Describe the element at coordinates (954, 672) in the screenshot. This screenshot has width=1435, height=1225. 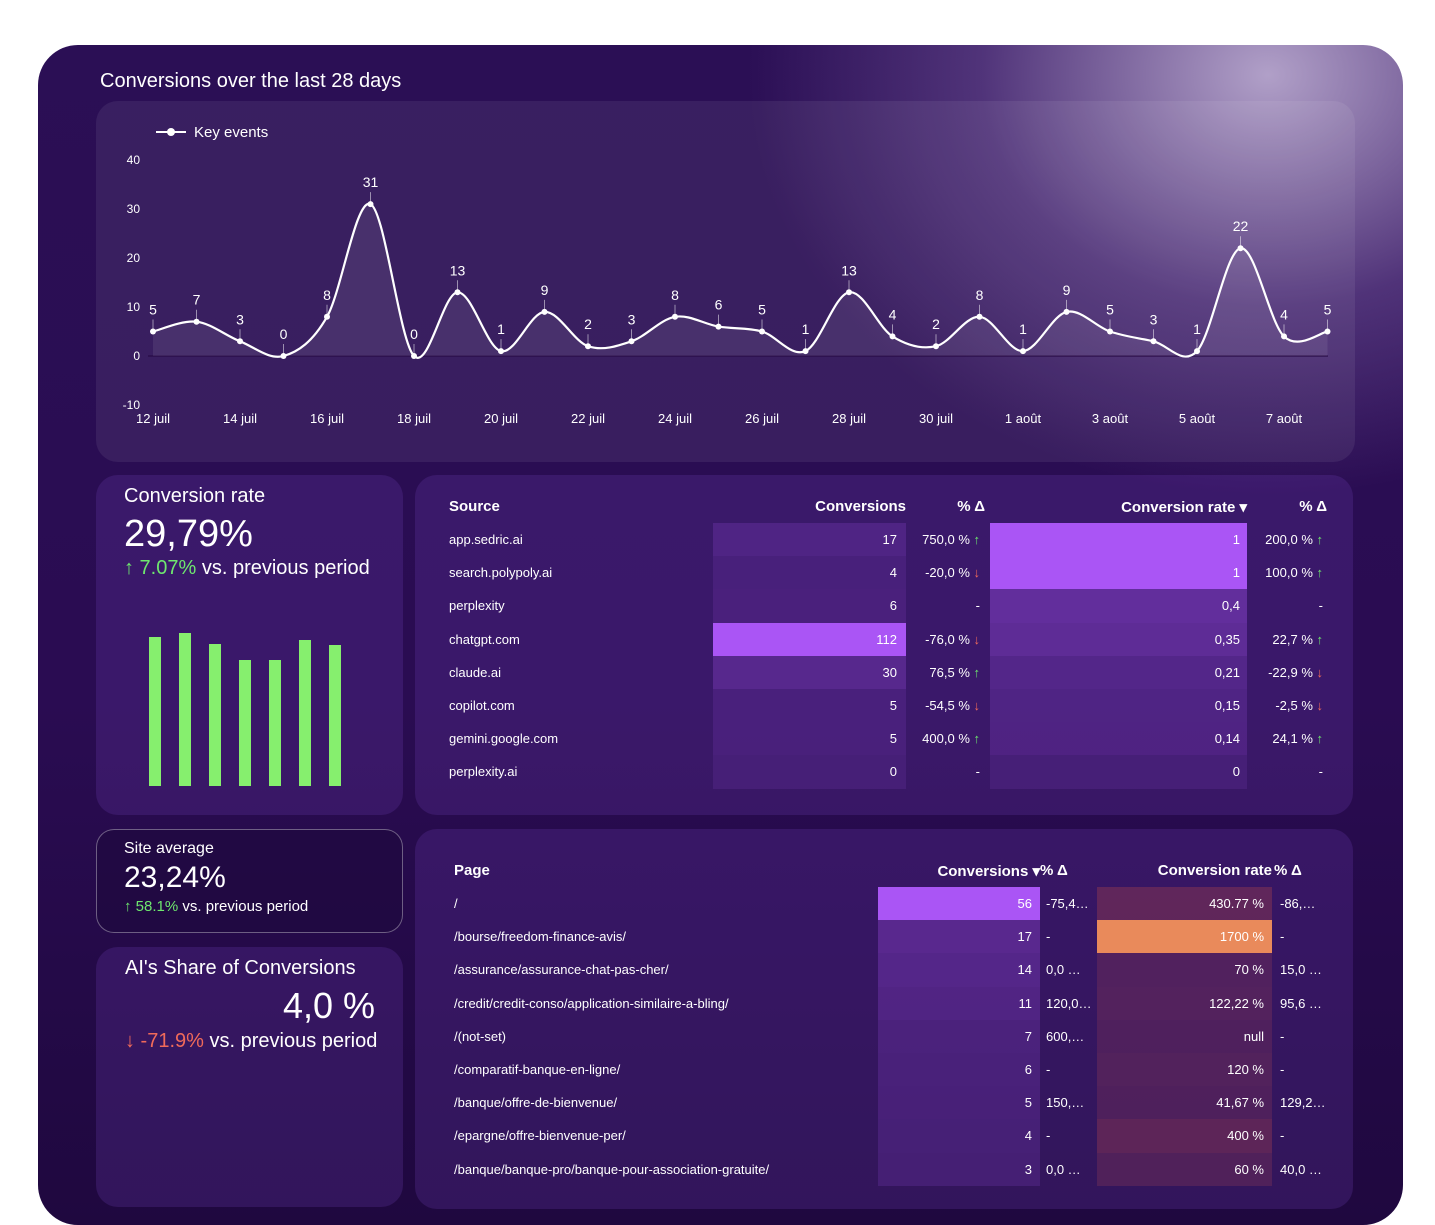
I see `cell-value: 76,5 % ↑` at that location.